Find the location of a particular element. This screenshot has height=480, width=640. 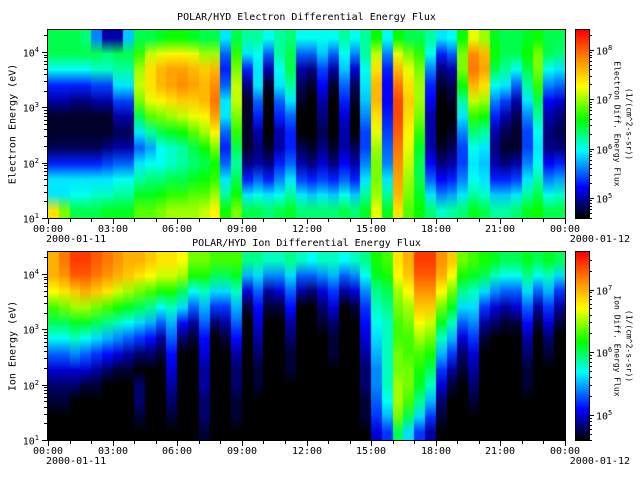

x-tick-label: 06:00 is located at coordinates (177, 451).